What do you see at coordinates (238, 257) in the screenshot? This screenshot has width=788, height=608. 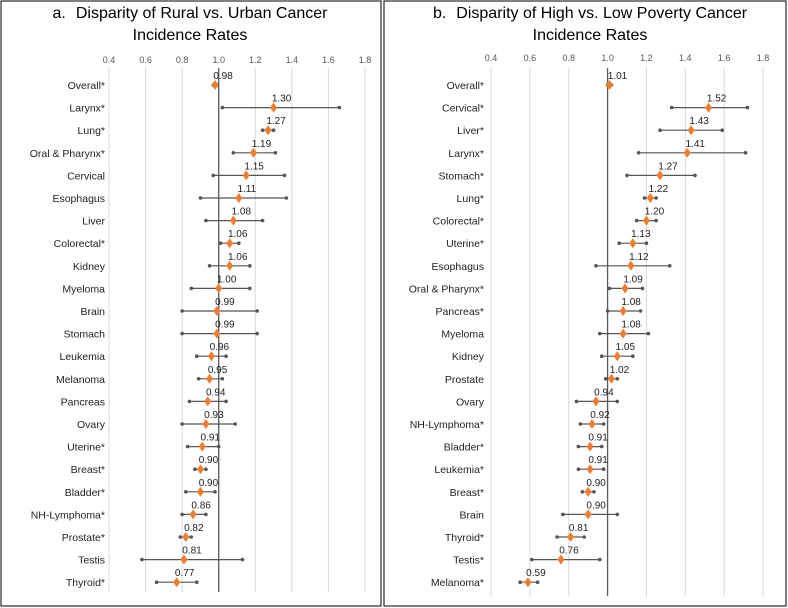 I see `data-label: 1.06` at bounding box center [238, 257].